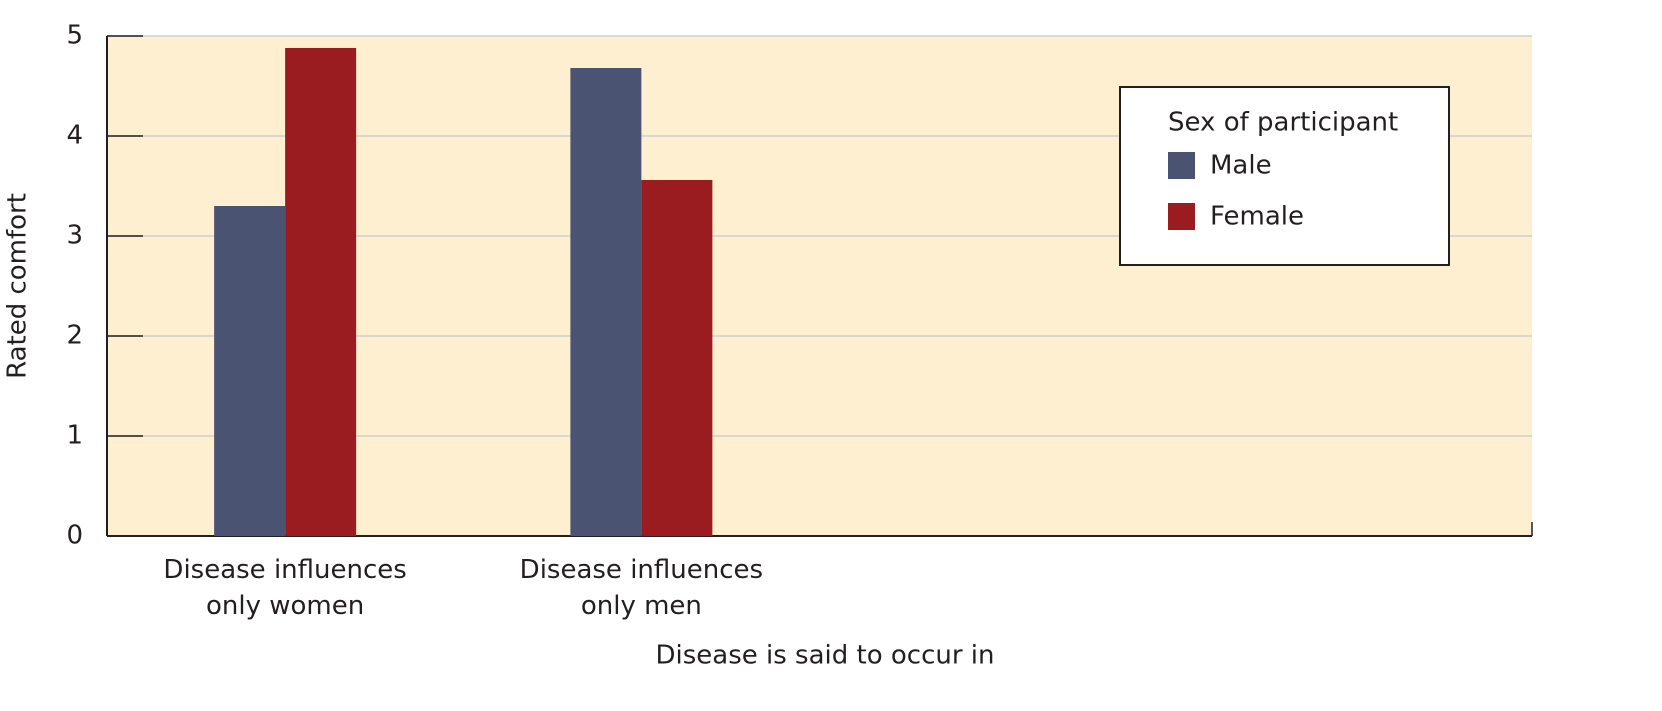  I want to click on y-axis-label: Rated comfort, so click(18, 286).